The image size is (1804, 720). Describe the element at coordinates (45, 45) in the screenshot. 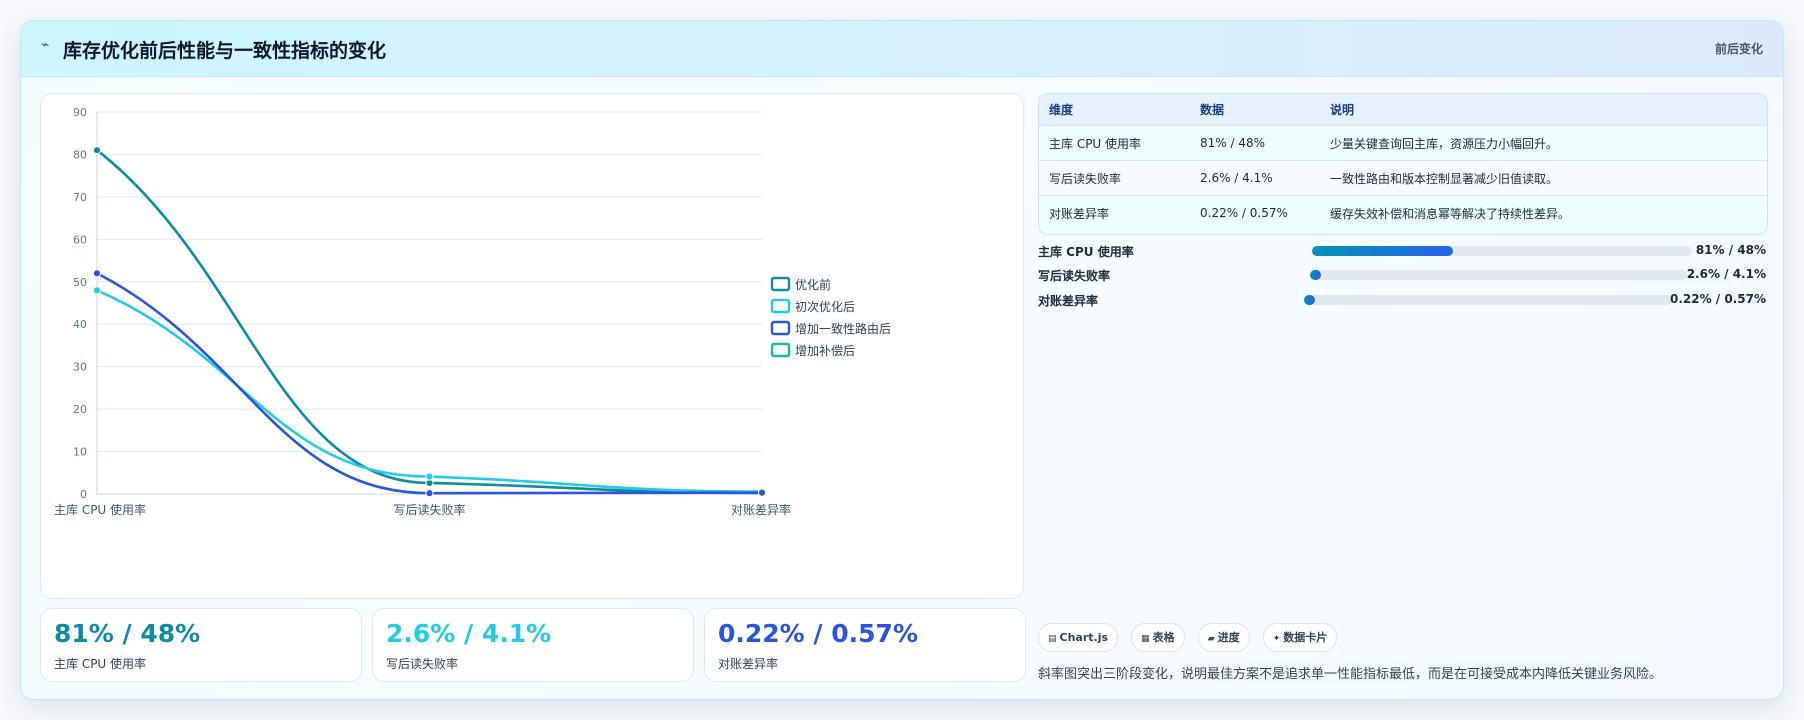

I see `chart-icon: ⌁` at that location.